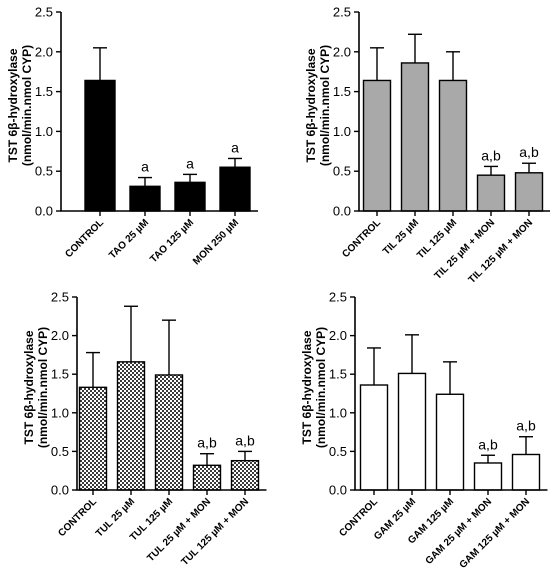  Describe the element at coordinates (216, 242) in the screenshot. I see `x-category-label-3: MON 250 µM` at that location.